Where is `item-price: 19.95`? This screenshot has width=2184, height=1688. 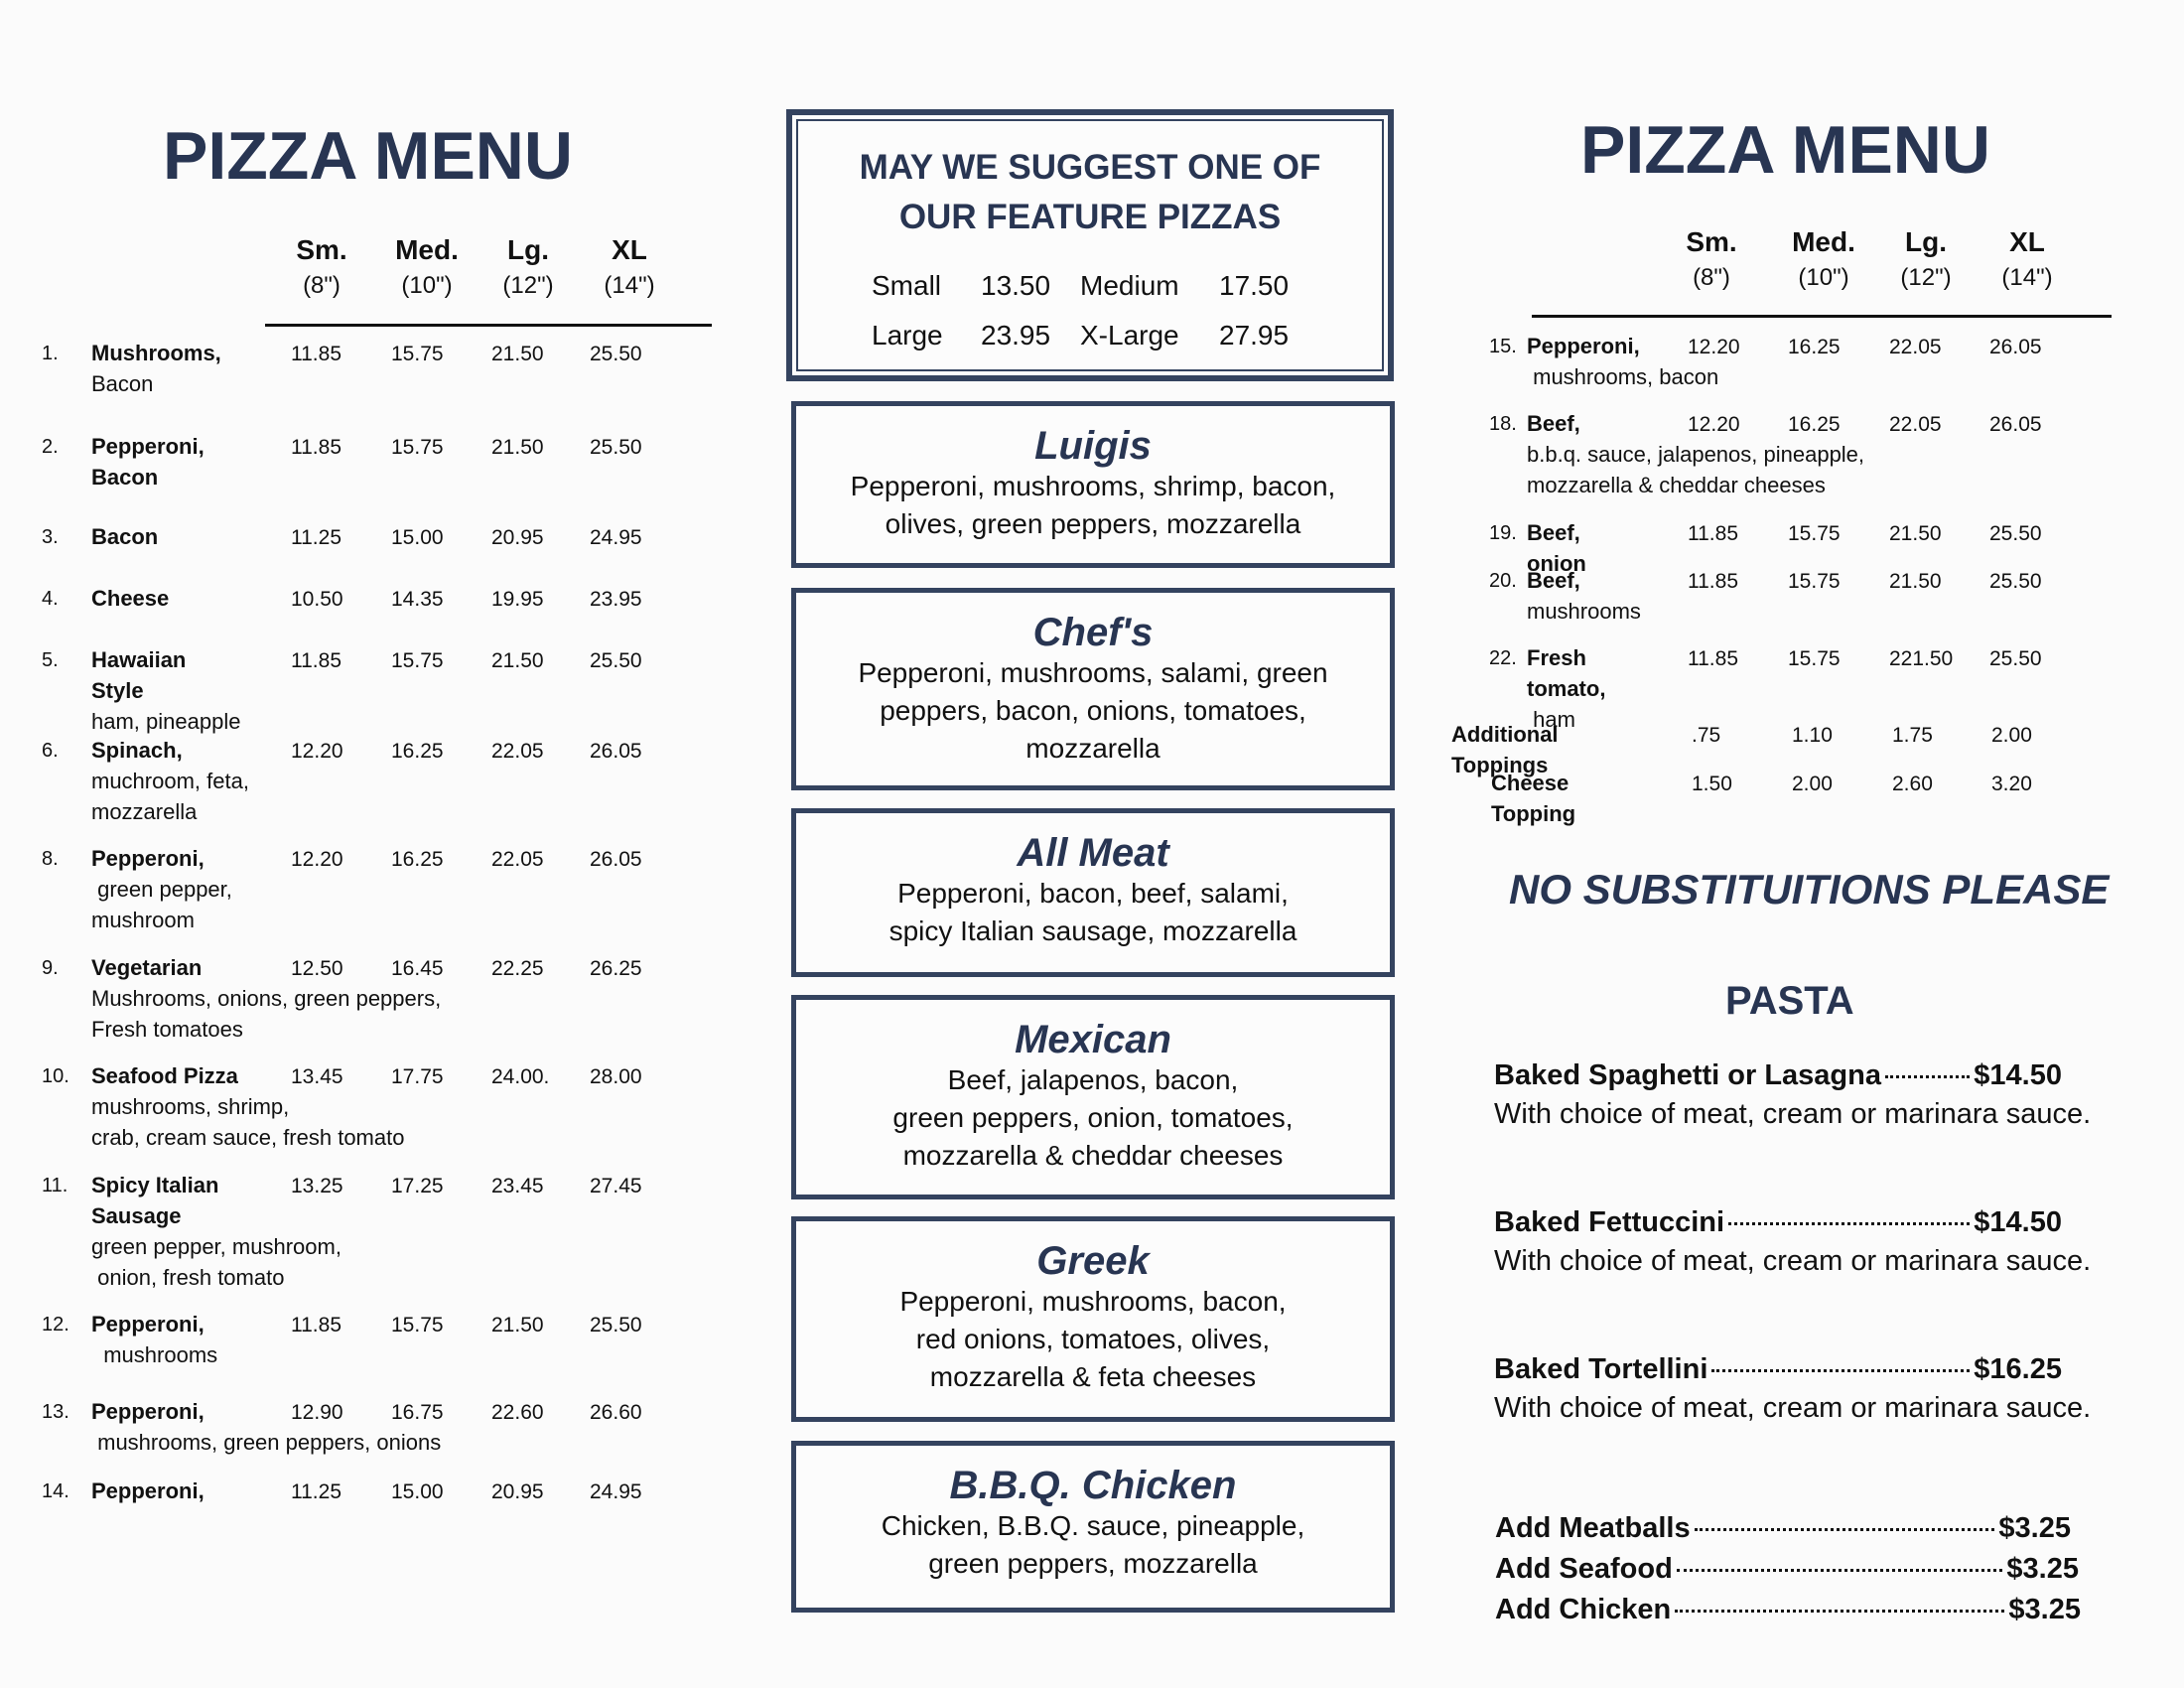
item-price: 19.95 is located at coordinates (517, 599).